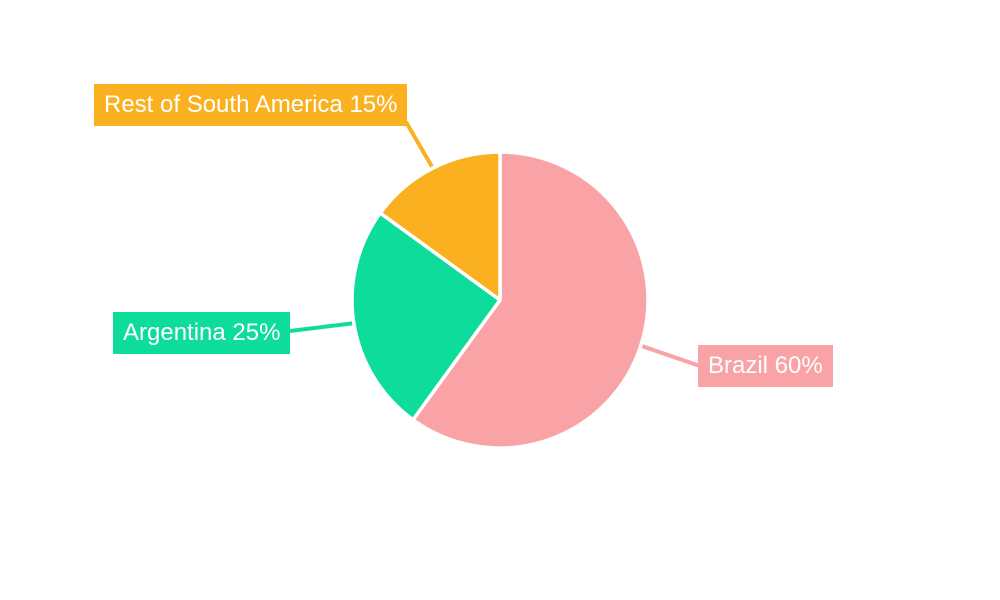  What do you see at coordinates (670, 355) in the screenshot?
I see `leader-line-brazil` at bounding box center [670, 355].